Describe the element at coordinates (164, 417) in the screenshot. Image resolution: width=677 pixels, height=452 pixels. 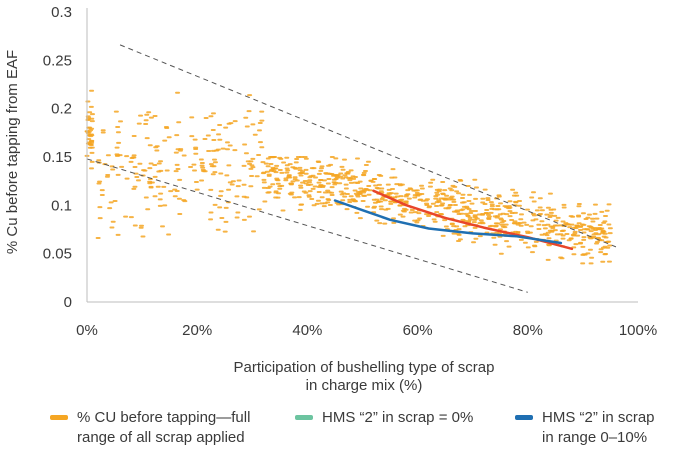
I see `legend-label: % CU before tapping—full` at that location.